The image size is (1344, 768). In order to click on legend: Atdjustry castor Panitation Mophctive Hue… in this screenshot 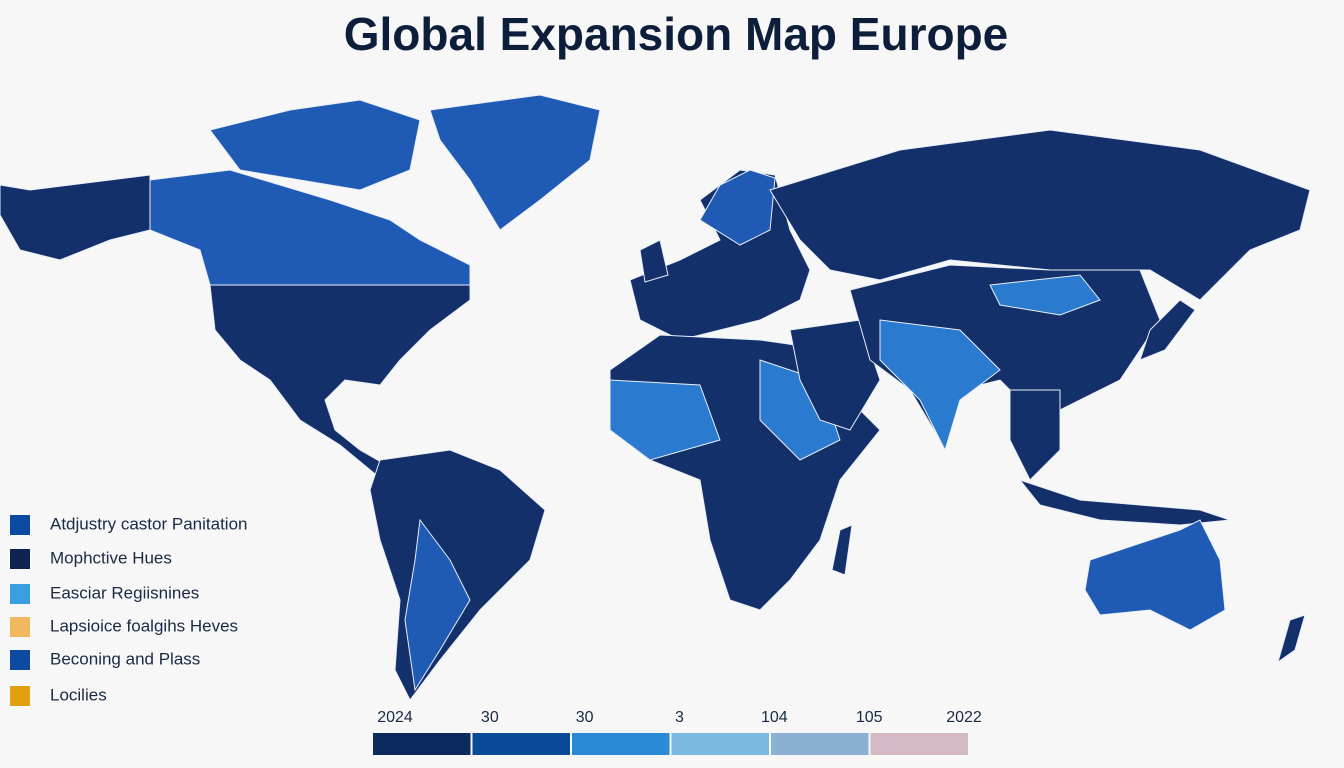, I will do `click(128, 610)`.